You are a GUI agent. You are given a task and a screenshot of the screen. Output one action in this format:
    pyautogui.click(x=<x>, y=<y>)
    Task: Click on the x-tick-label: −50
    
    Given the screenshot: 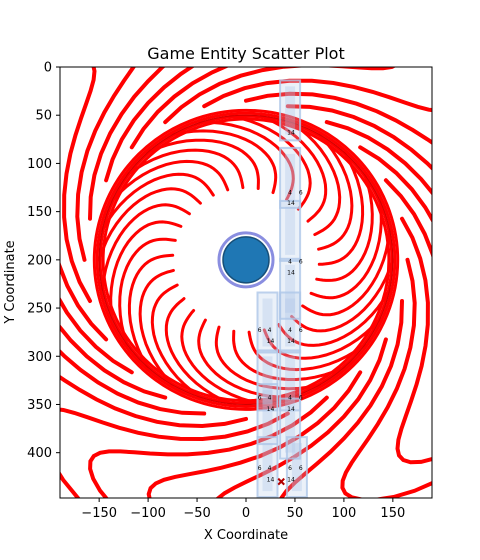 What is the action you would take?
    pyautogui.click(x=196, y=513)
    